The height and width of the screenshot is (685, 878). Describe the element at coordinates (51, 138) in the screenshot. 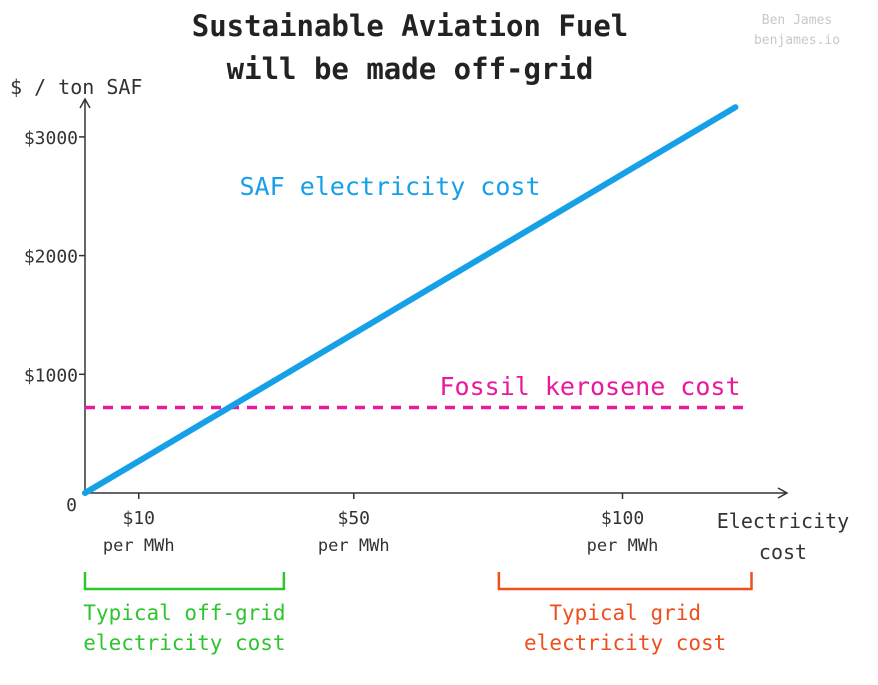

I see `y-tick-label-2: $3000` at that location.